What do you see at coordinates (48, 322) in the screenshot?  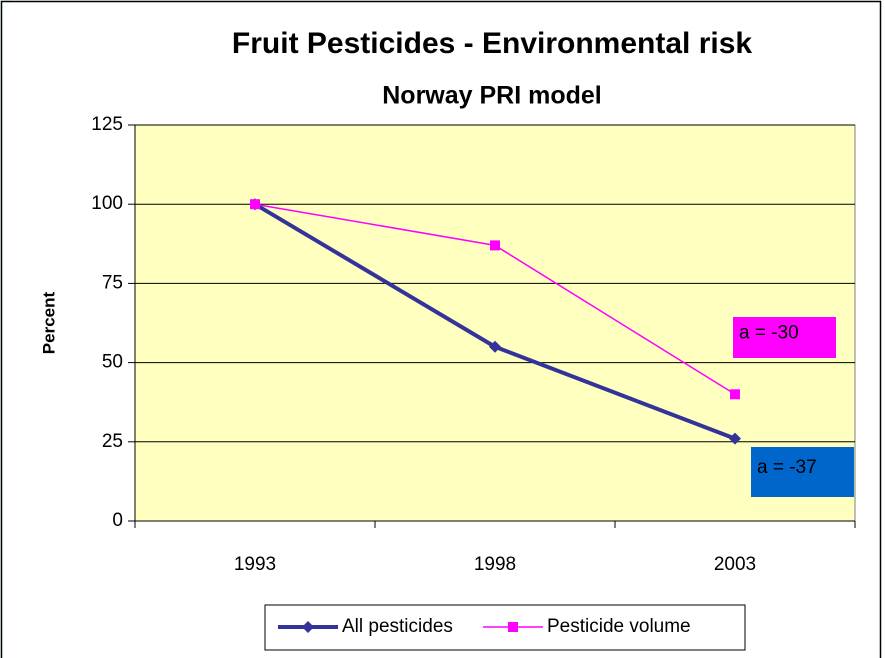 I see `y-axis-label: Percent` at bounding box center [48, 322].